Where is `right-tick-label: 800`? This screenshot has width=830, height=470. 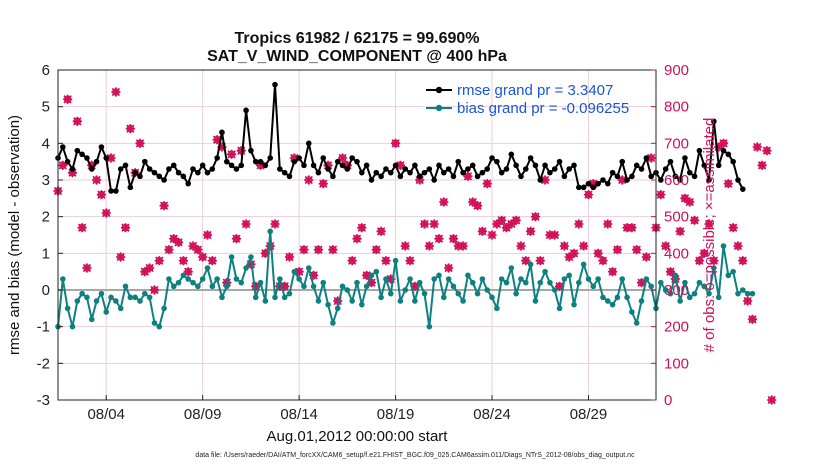
right-tick-label: 800 is located at coordinates (676, 107).